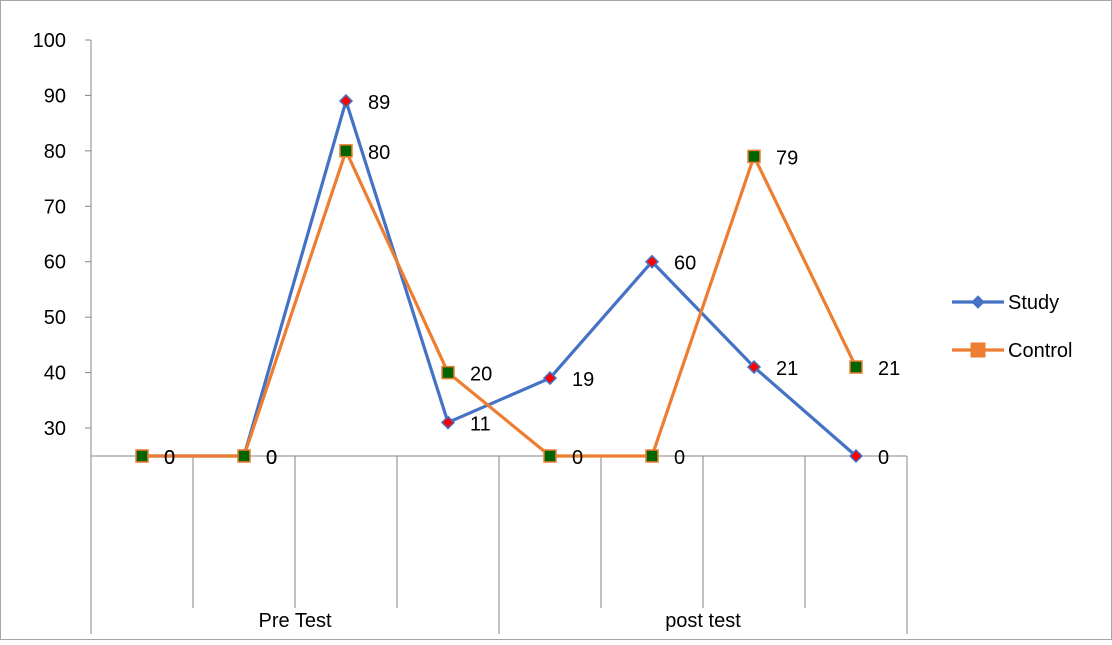 This screenshot has height=645, width=1112. Describe the element at coordinates (1033, 303) in the screenshot. I see `legend-label-study: Study` at that location.